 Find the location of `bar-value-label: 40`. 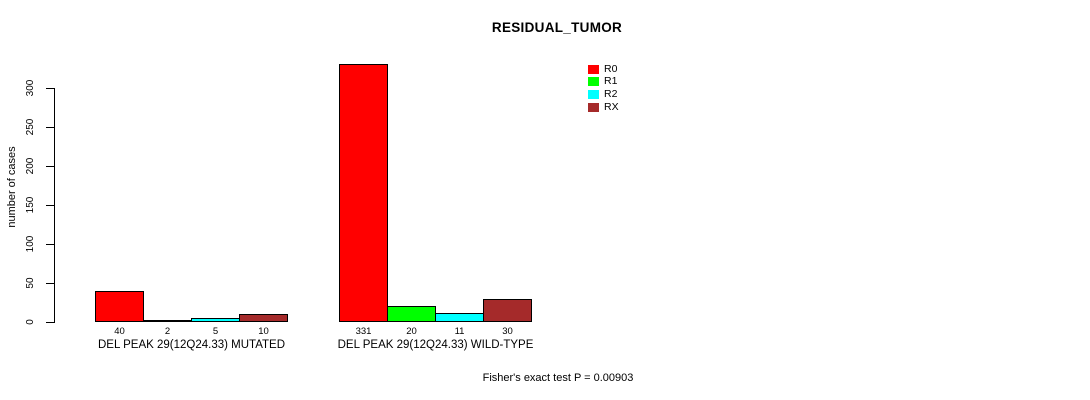

bar-value-label: 40 is located at coordinates (119, 331).